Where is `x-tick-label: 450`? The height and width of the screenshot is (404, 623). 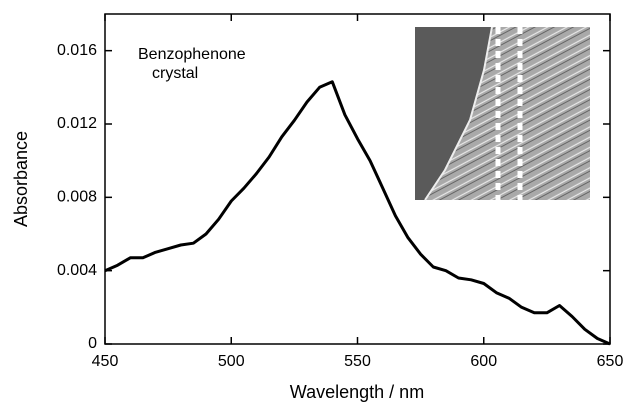 x-tick-label: 450 is located at coordinates (105, 361).